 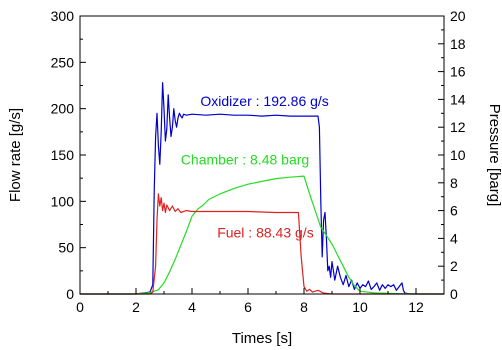 What do you see at coordinates (63, 62) in the screenshot?
I see `y-tick-label: 250` at bounding box center [63, 62].